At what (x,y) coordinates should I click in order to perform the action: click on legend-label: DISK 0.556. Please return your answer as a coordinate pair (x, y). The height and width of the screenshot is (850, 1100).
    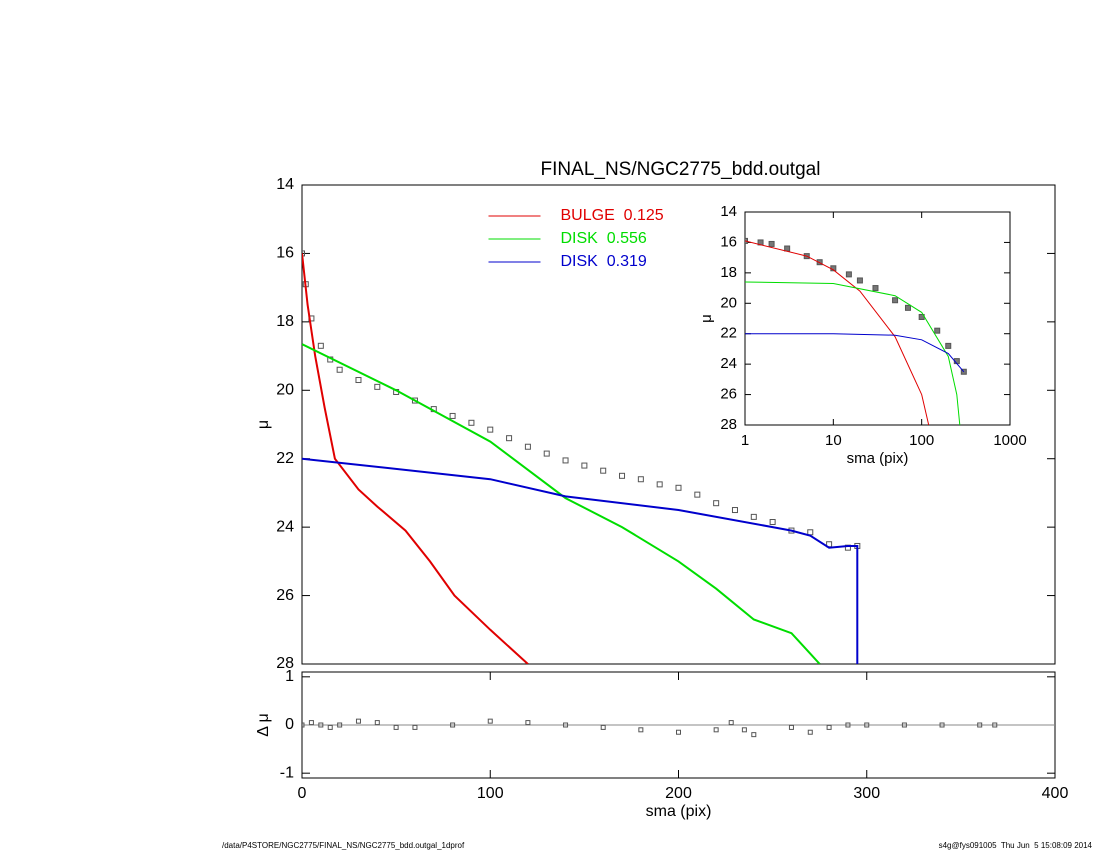
    Looking at the image, I should click on (604, 238).